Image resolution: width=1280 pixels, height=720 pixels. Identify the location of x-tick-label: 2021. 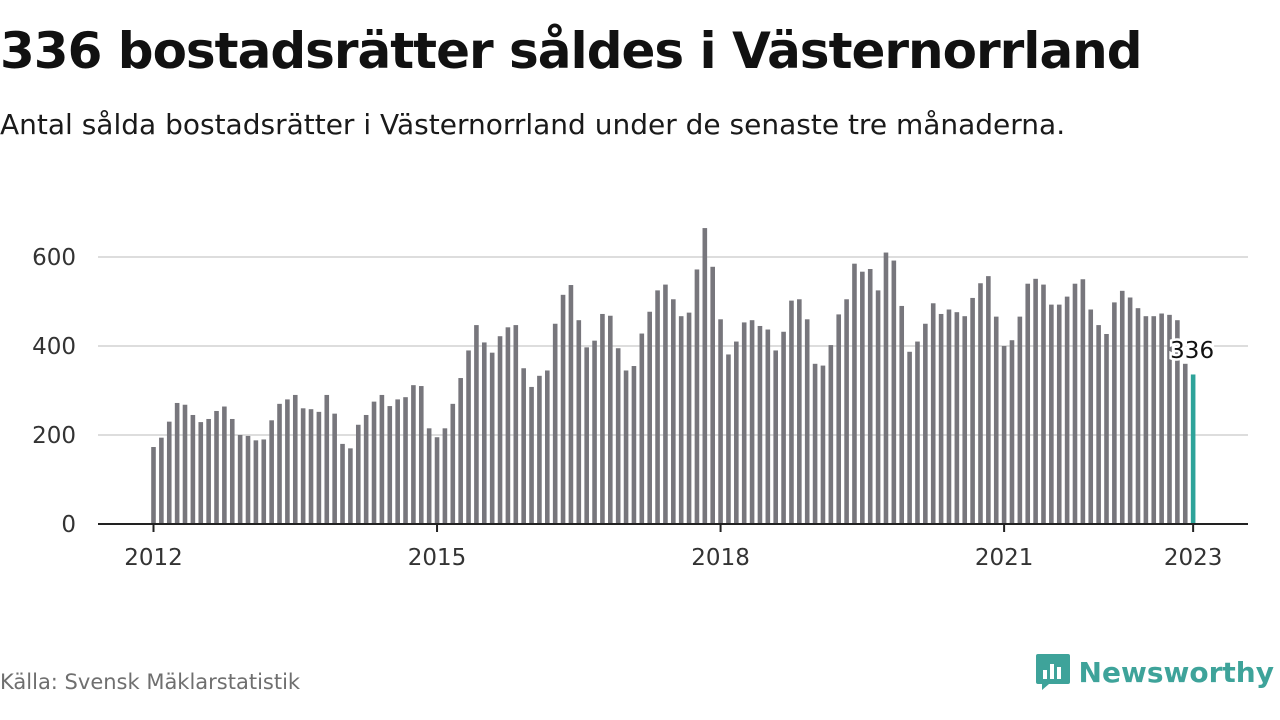
(1004, 558).